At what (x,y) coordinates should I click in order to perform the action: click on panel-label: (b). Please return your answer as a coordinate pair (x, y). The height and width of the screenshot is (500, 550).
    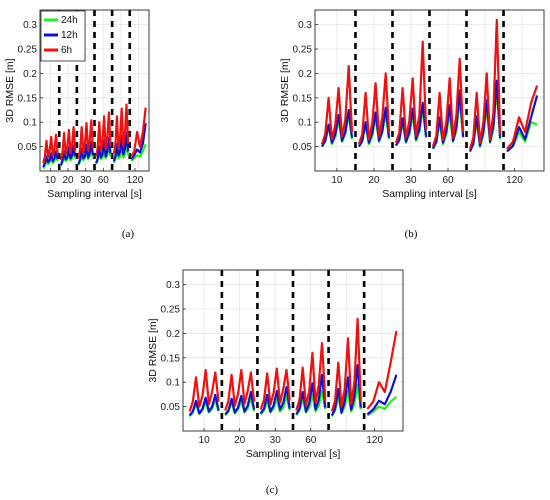
    Looking at the image, I should click on (411, 234).